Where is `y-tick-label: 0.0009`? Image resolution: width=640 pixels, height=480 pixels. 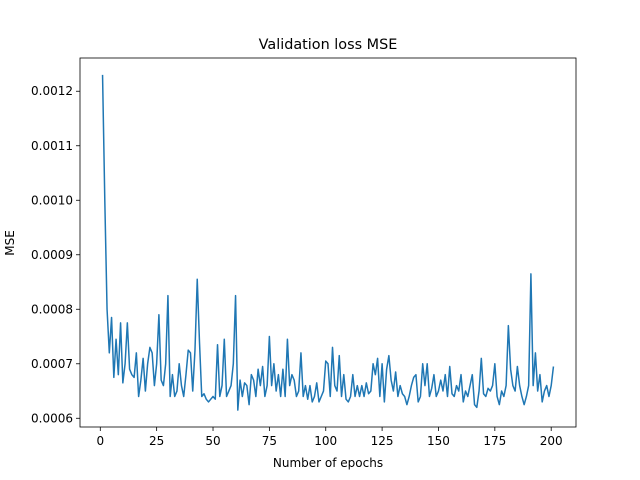
y-tick-label: 0.0009 is located at coordinates (52, 255).